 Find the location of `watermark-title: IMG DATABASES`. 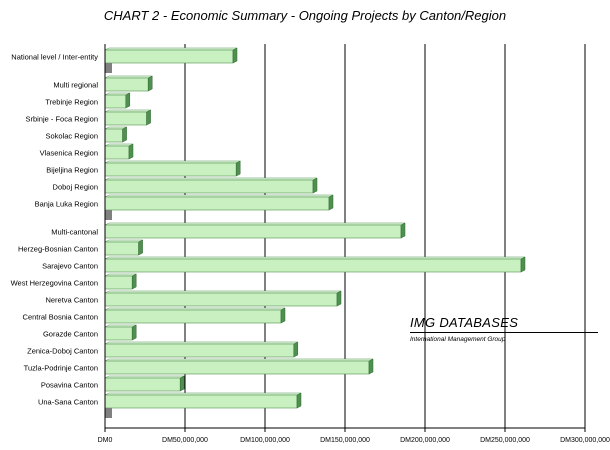

watermark-title: IMG DATABASES is located at coordinates (464, 322).